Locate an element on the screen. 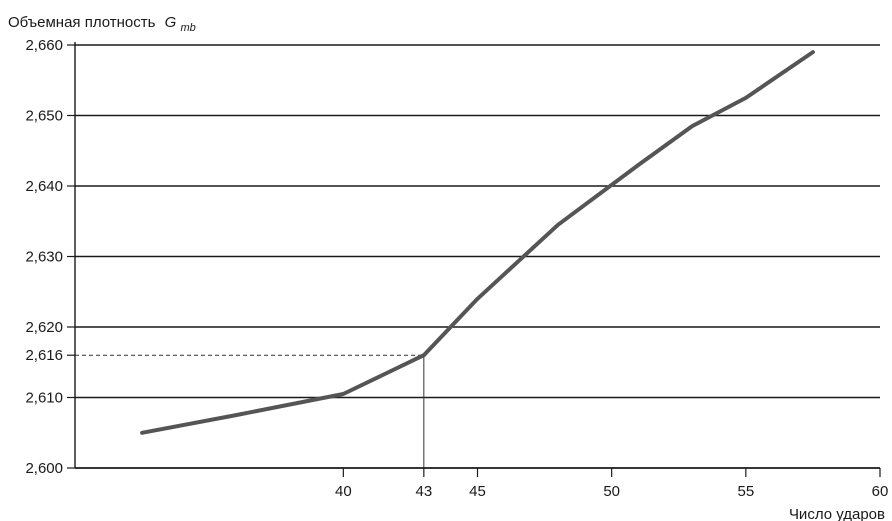  x-tick-label: 50 is located at coordinates (611, 491).